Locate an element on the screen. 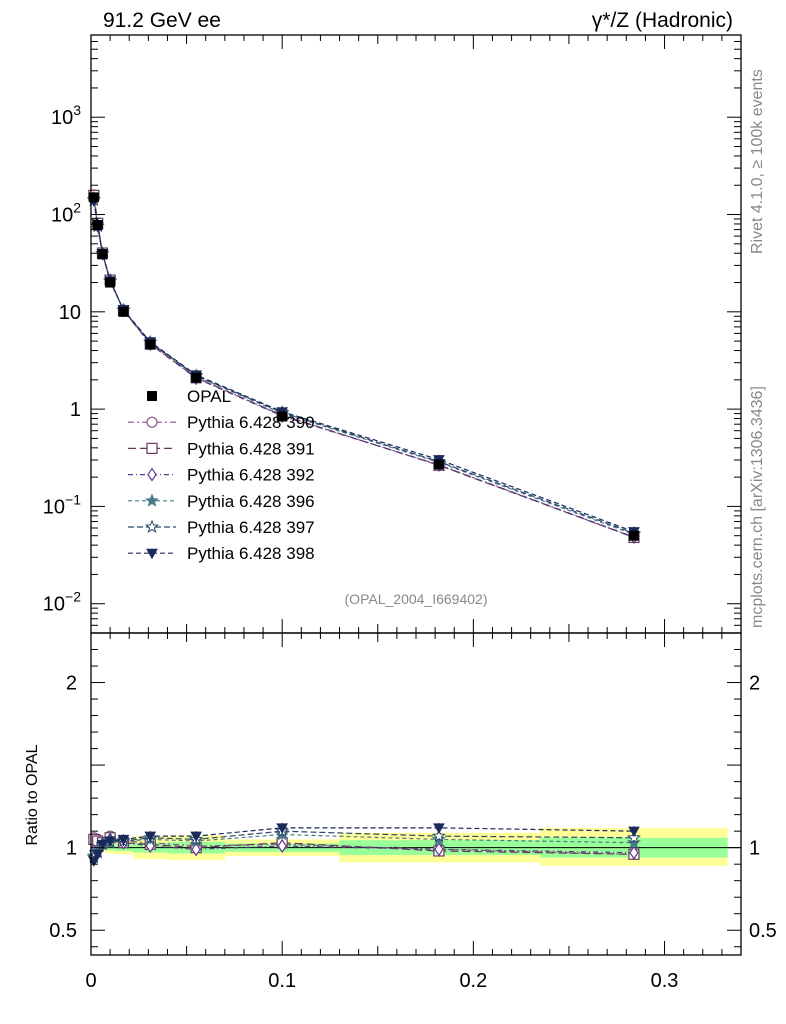  legend-marker-s0 is located at coordinates (152, 422).